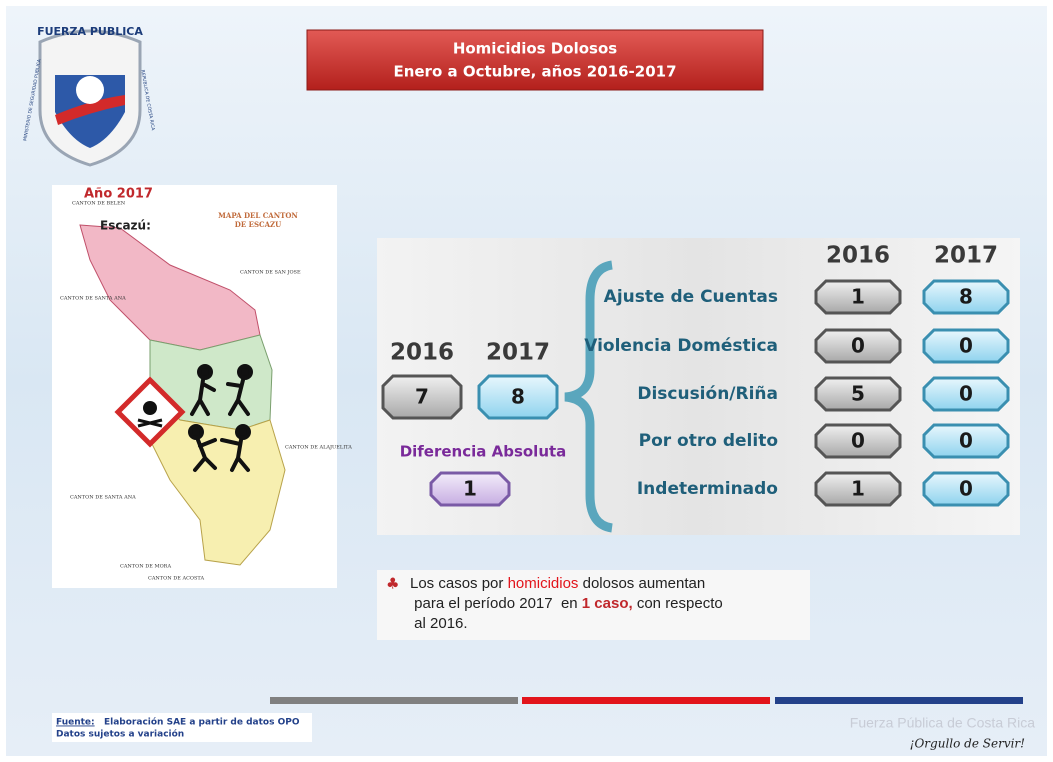  I want to click on subtitle: Enero a Octubre, años 2016-2017, so click(534, 72).